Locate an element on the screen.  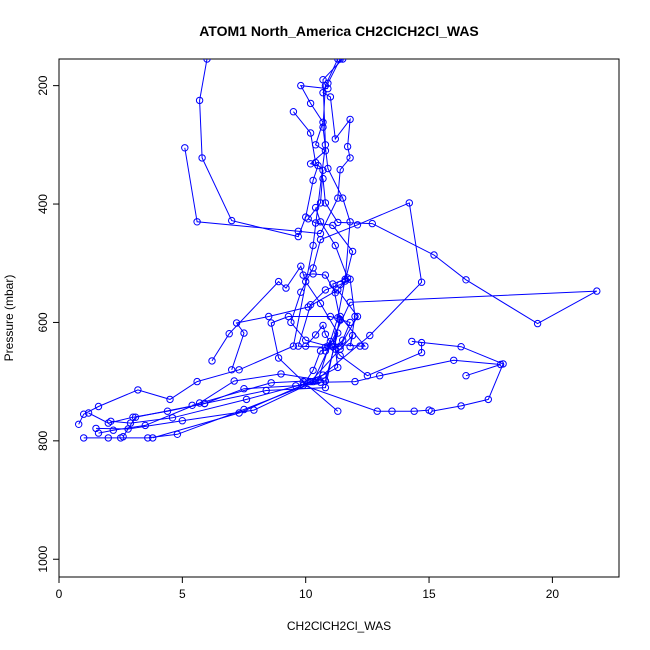
chart-title: ATOM1 North_America CH2ClCH2Cl_WAS is located at coordinates (339, 31).